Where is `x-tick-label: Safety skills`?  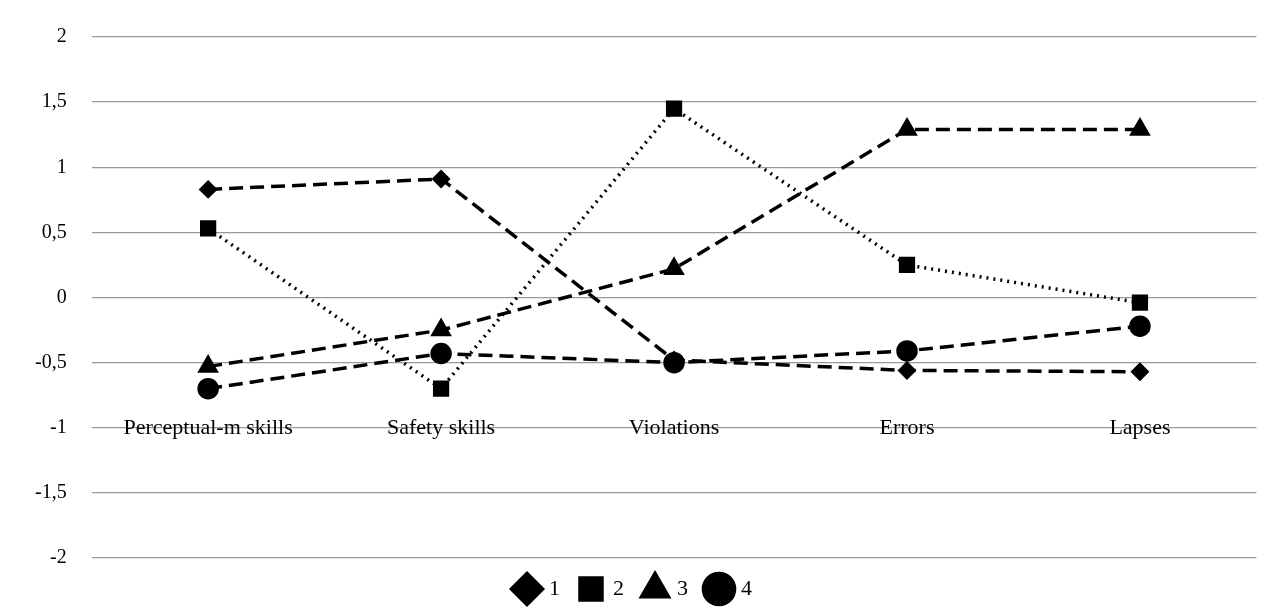
x-tick-label: Safety skills is located at coordinates (441, 427).